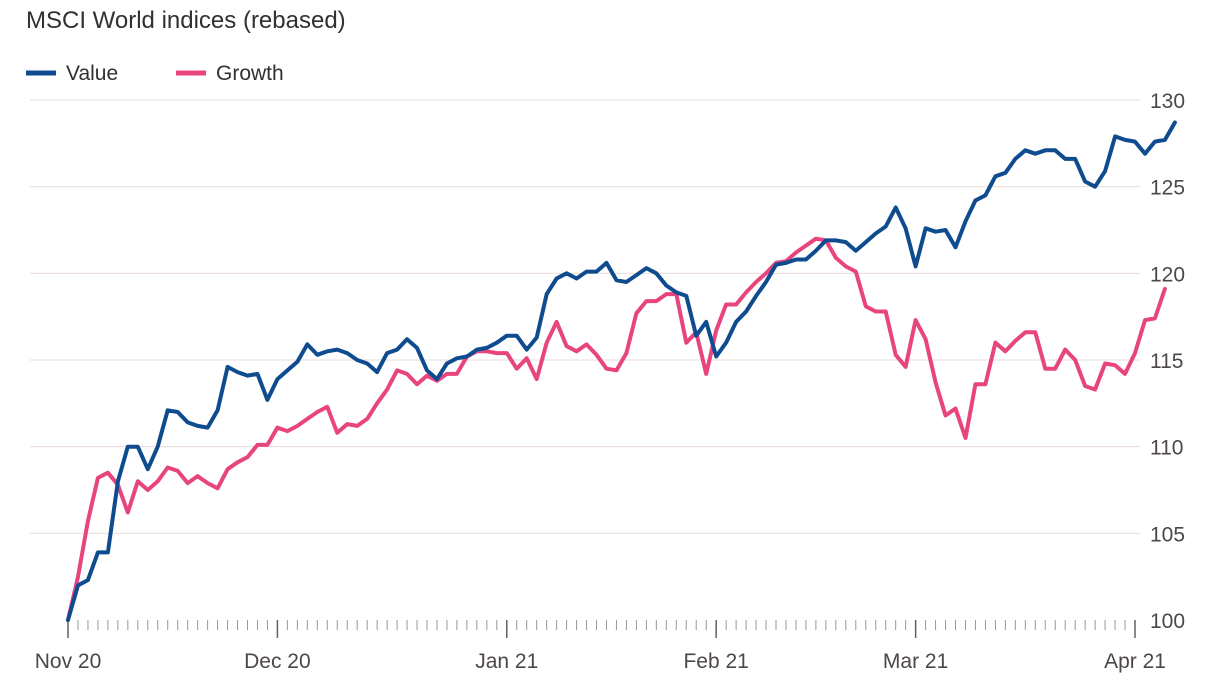  I want to click on x-tick-label: Nov 20, so click(68, 661).